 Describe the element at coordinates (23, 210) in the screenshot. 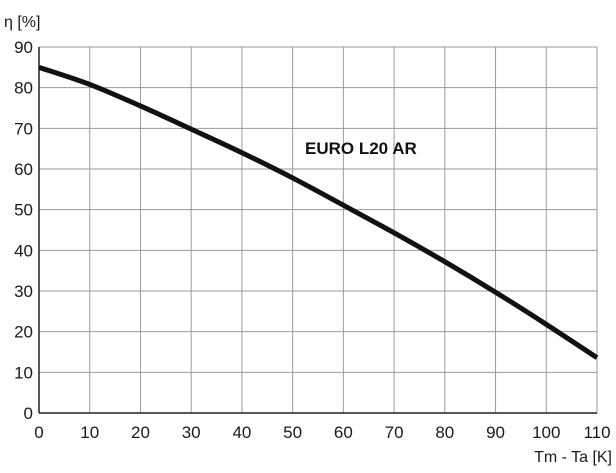

I see `y-tick-label-5: 50` at that location.